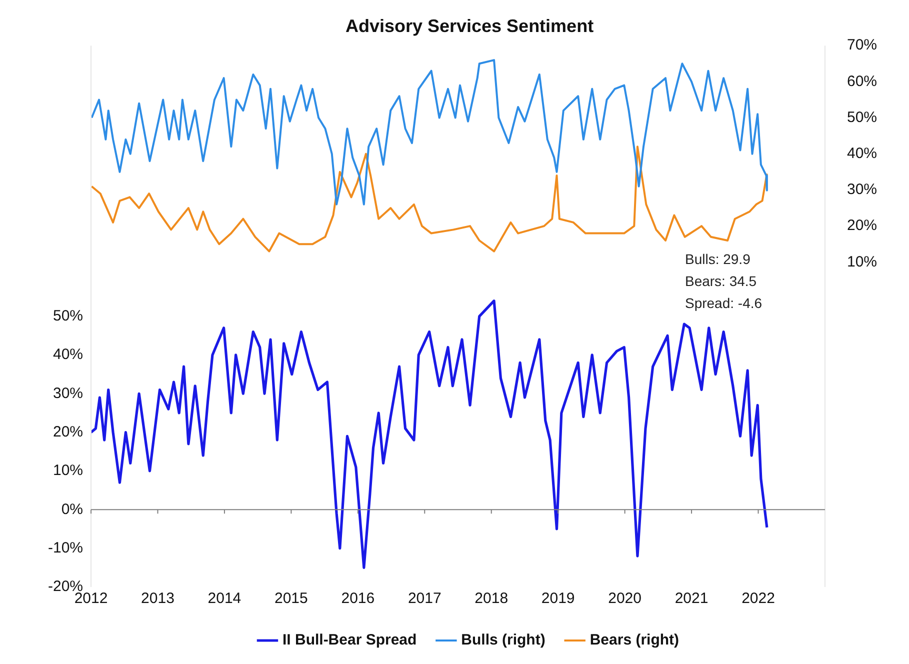  I want to click on y-tick-label: -10%, so click(66, 547).